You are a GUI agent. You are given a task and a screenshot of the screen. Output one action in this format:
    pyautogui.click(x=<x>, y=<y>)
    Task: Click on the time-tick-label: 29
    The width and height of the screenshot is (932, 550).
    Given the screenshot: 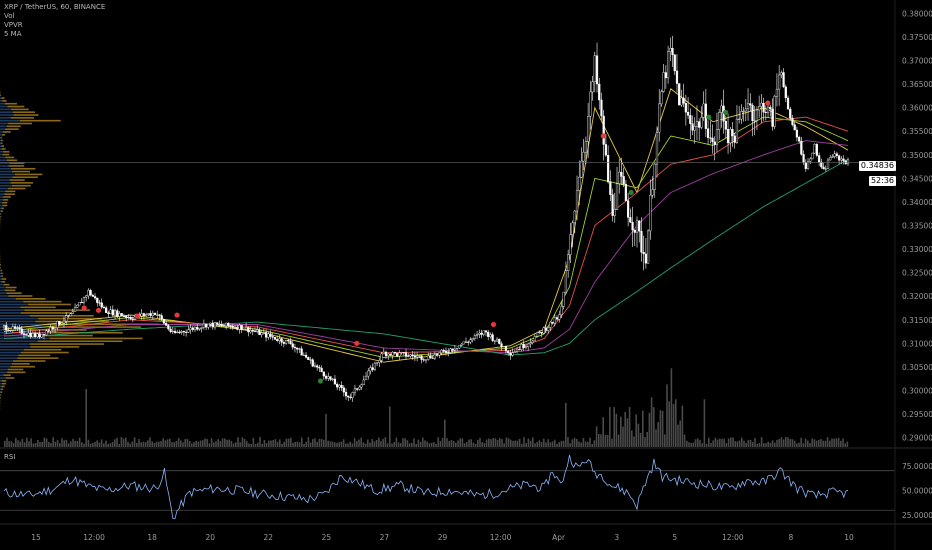 What is the action you would take?
    pyautogui.click(x=443, y=537)
    